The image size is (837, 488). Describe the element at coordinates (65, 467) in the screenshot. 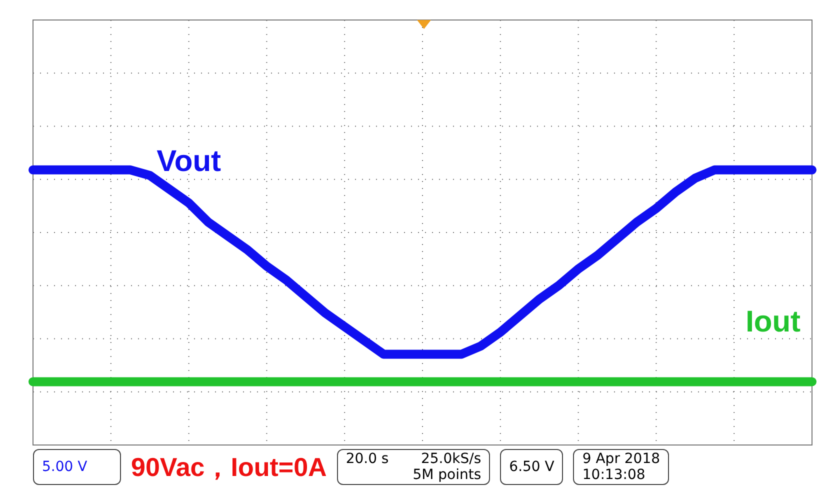

I see `text: 5.00 V` at that location.